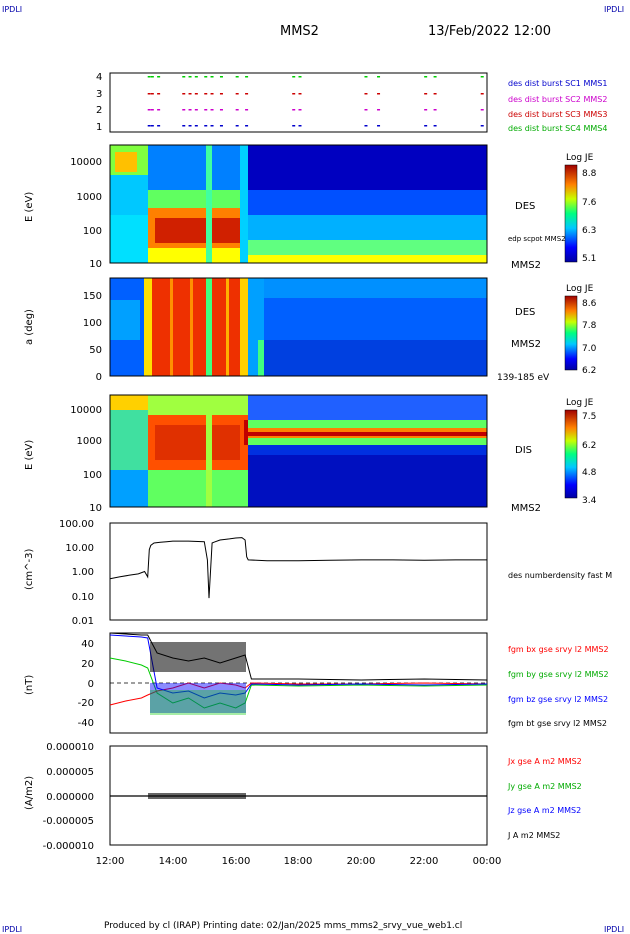 This screenshot has width=630, height=934. I want to click on current-jx-label: Jx gse A m2 MMS2, so click(544, 761).